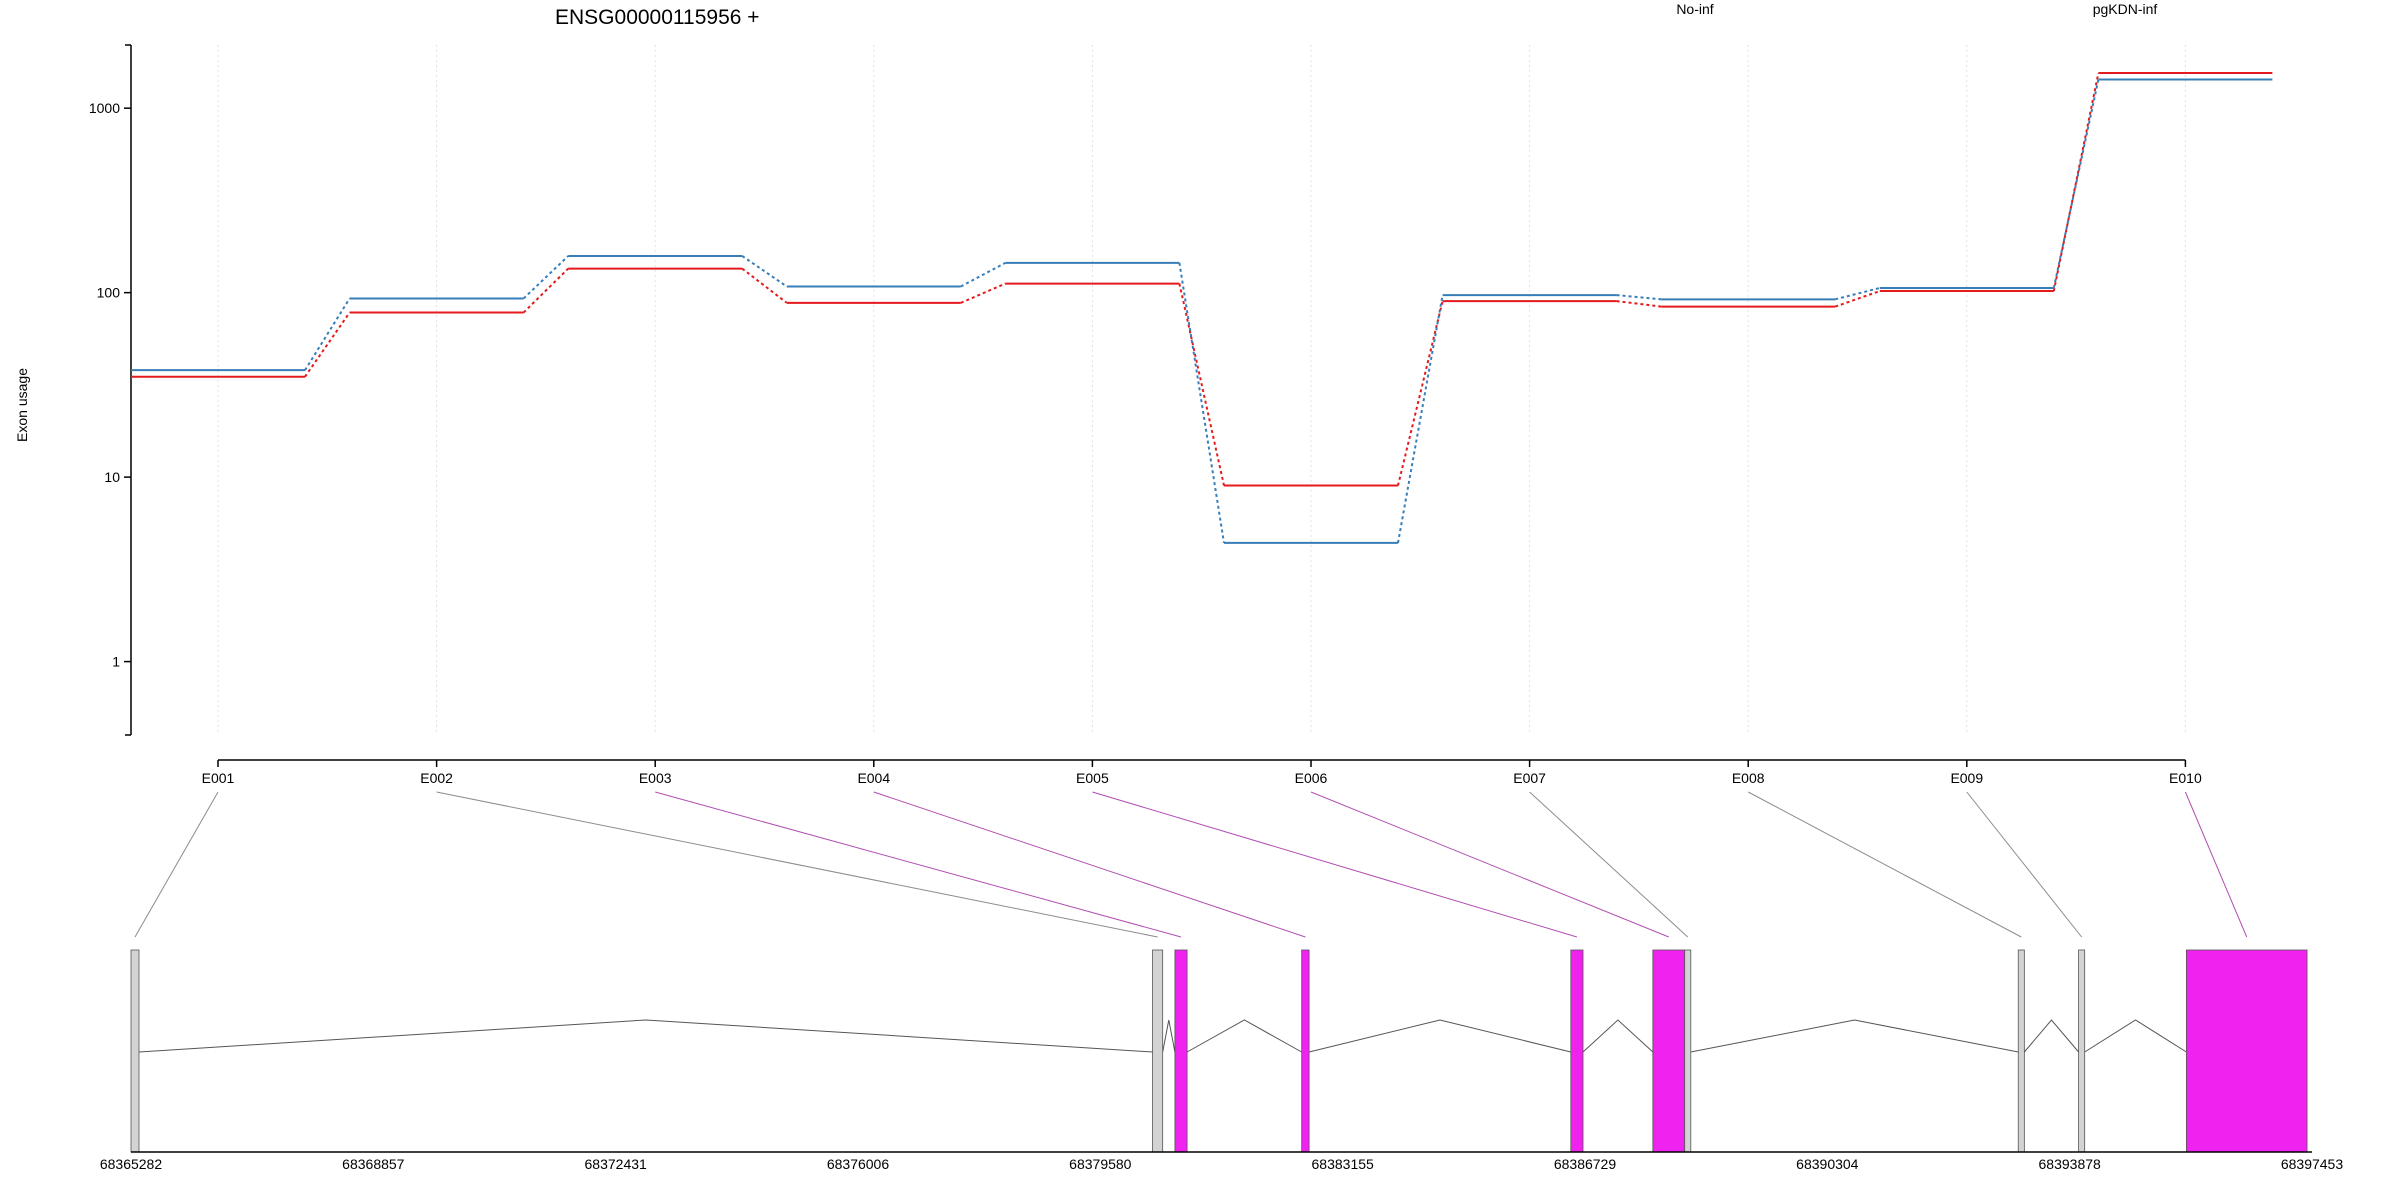 The height and width of the screenshot is (1200, 2400). What do you see at coordinates (1609, 864) in the screenshot?
I see `exon-link-E007` at bounding box center [1609, 864].